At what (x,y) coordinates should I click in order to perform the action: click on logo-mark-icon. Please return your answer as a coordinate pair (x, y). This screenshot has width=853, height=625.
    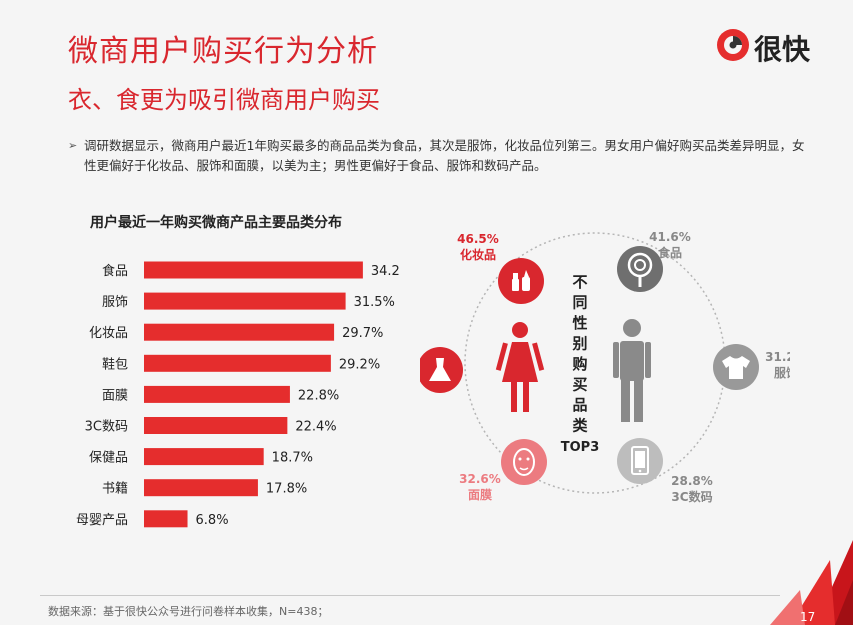
    Looking at the image, I should click on (733, 45).